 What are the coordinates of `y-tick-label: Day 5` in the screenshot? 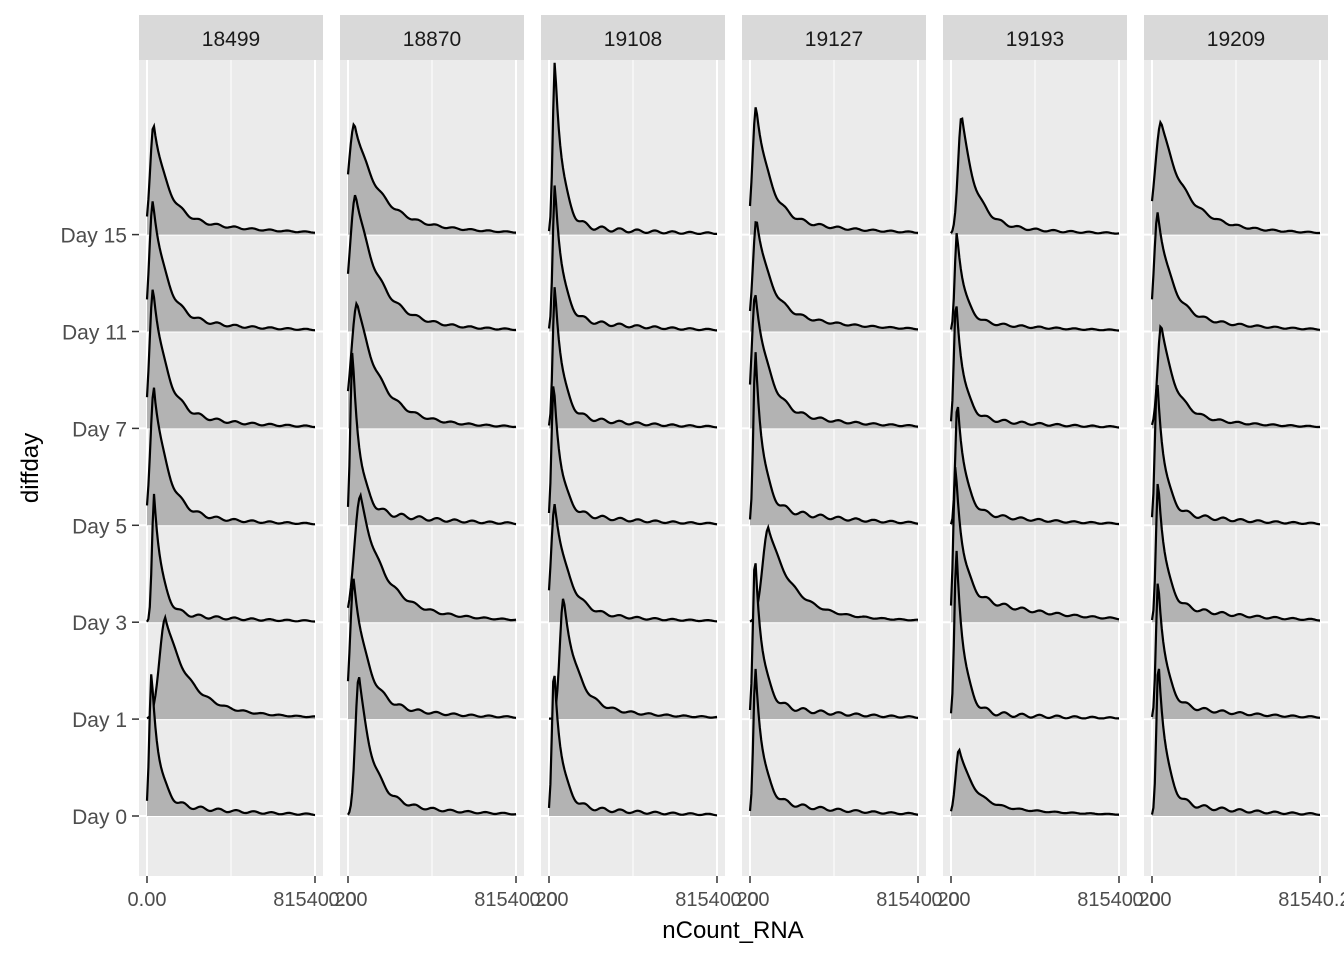 It's located at (99, 526).